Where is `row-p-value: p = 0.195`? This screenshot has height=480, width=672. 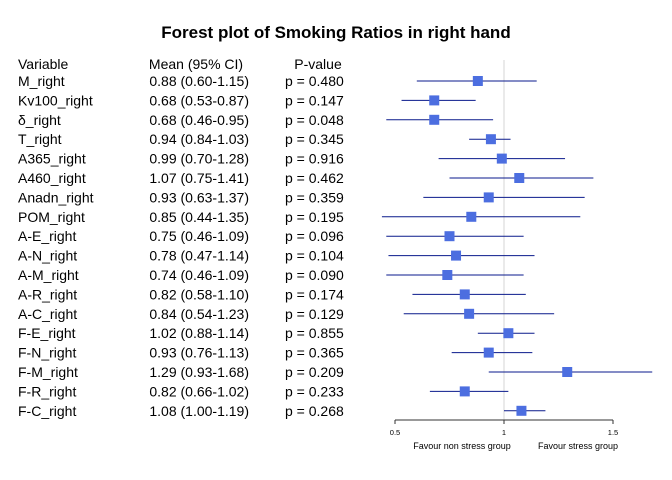 row-p-value: p = 0.195 is located at coordinates (314, 217).